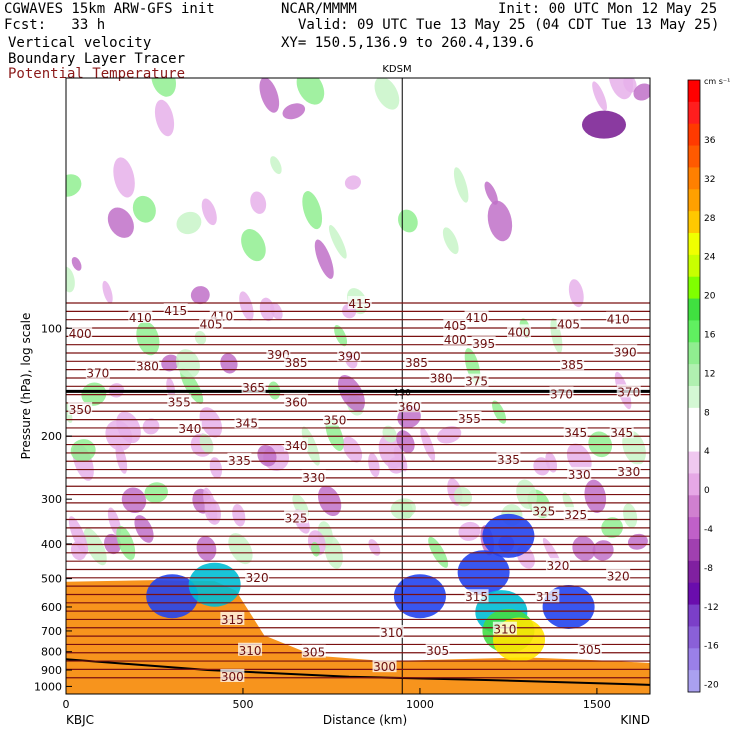 The width and height of the screenshot is (740, 740). Describe the element at coordinates (242, 704) in the screenshot. I see `x-tick-label: 500` at that location.